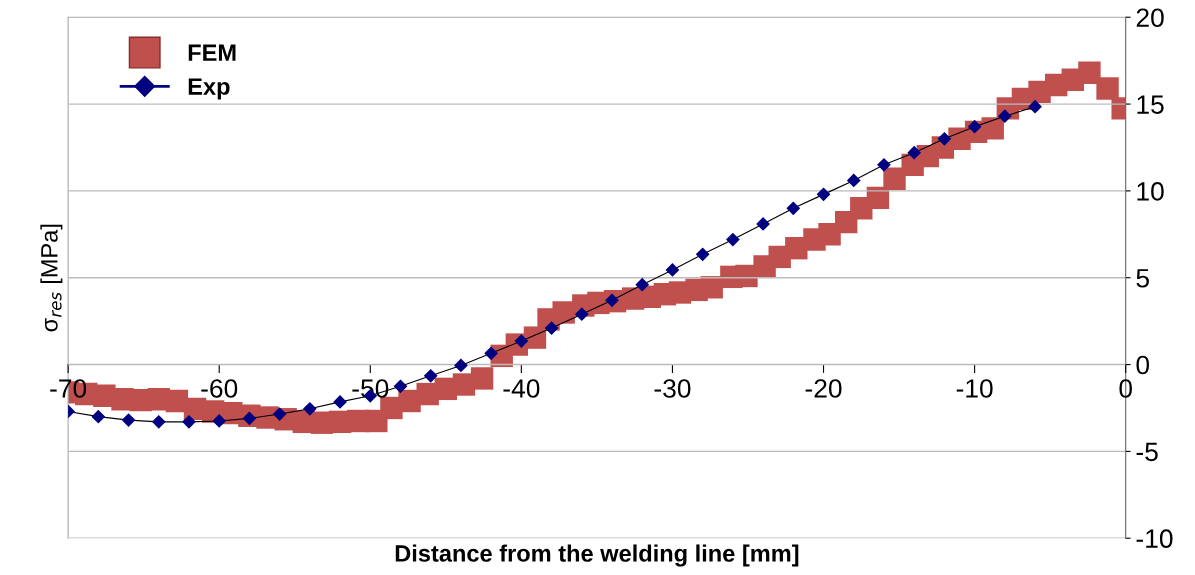 This screenshot has width=1195, height=575. Describe the element at coordinates (1143, 365) in the screenshot. I see `y-tick-label: 0` at that location.